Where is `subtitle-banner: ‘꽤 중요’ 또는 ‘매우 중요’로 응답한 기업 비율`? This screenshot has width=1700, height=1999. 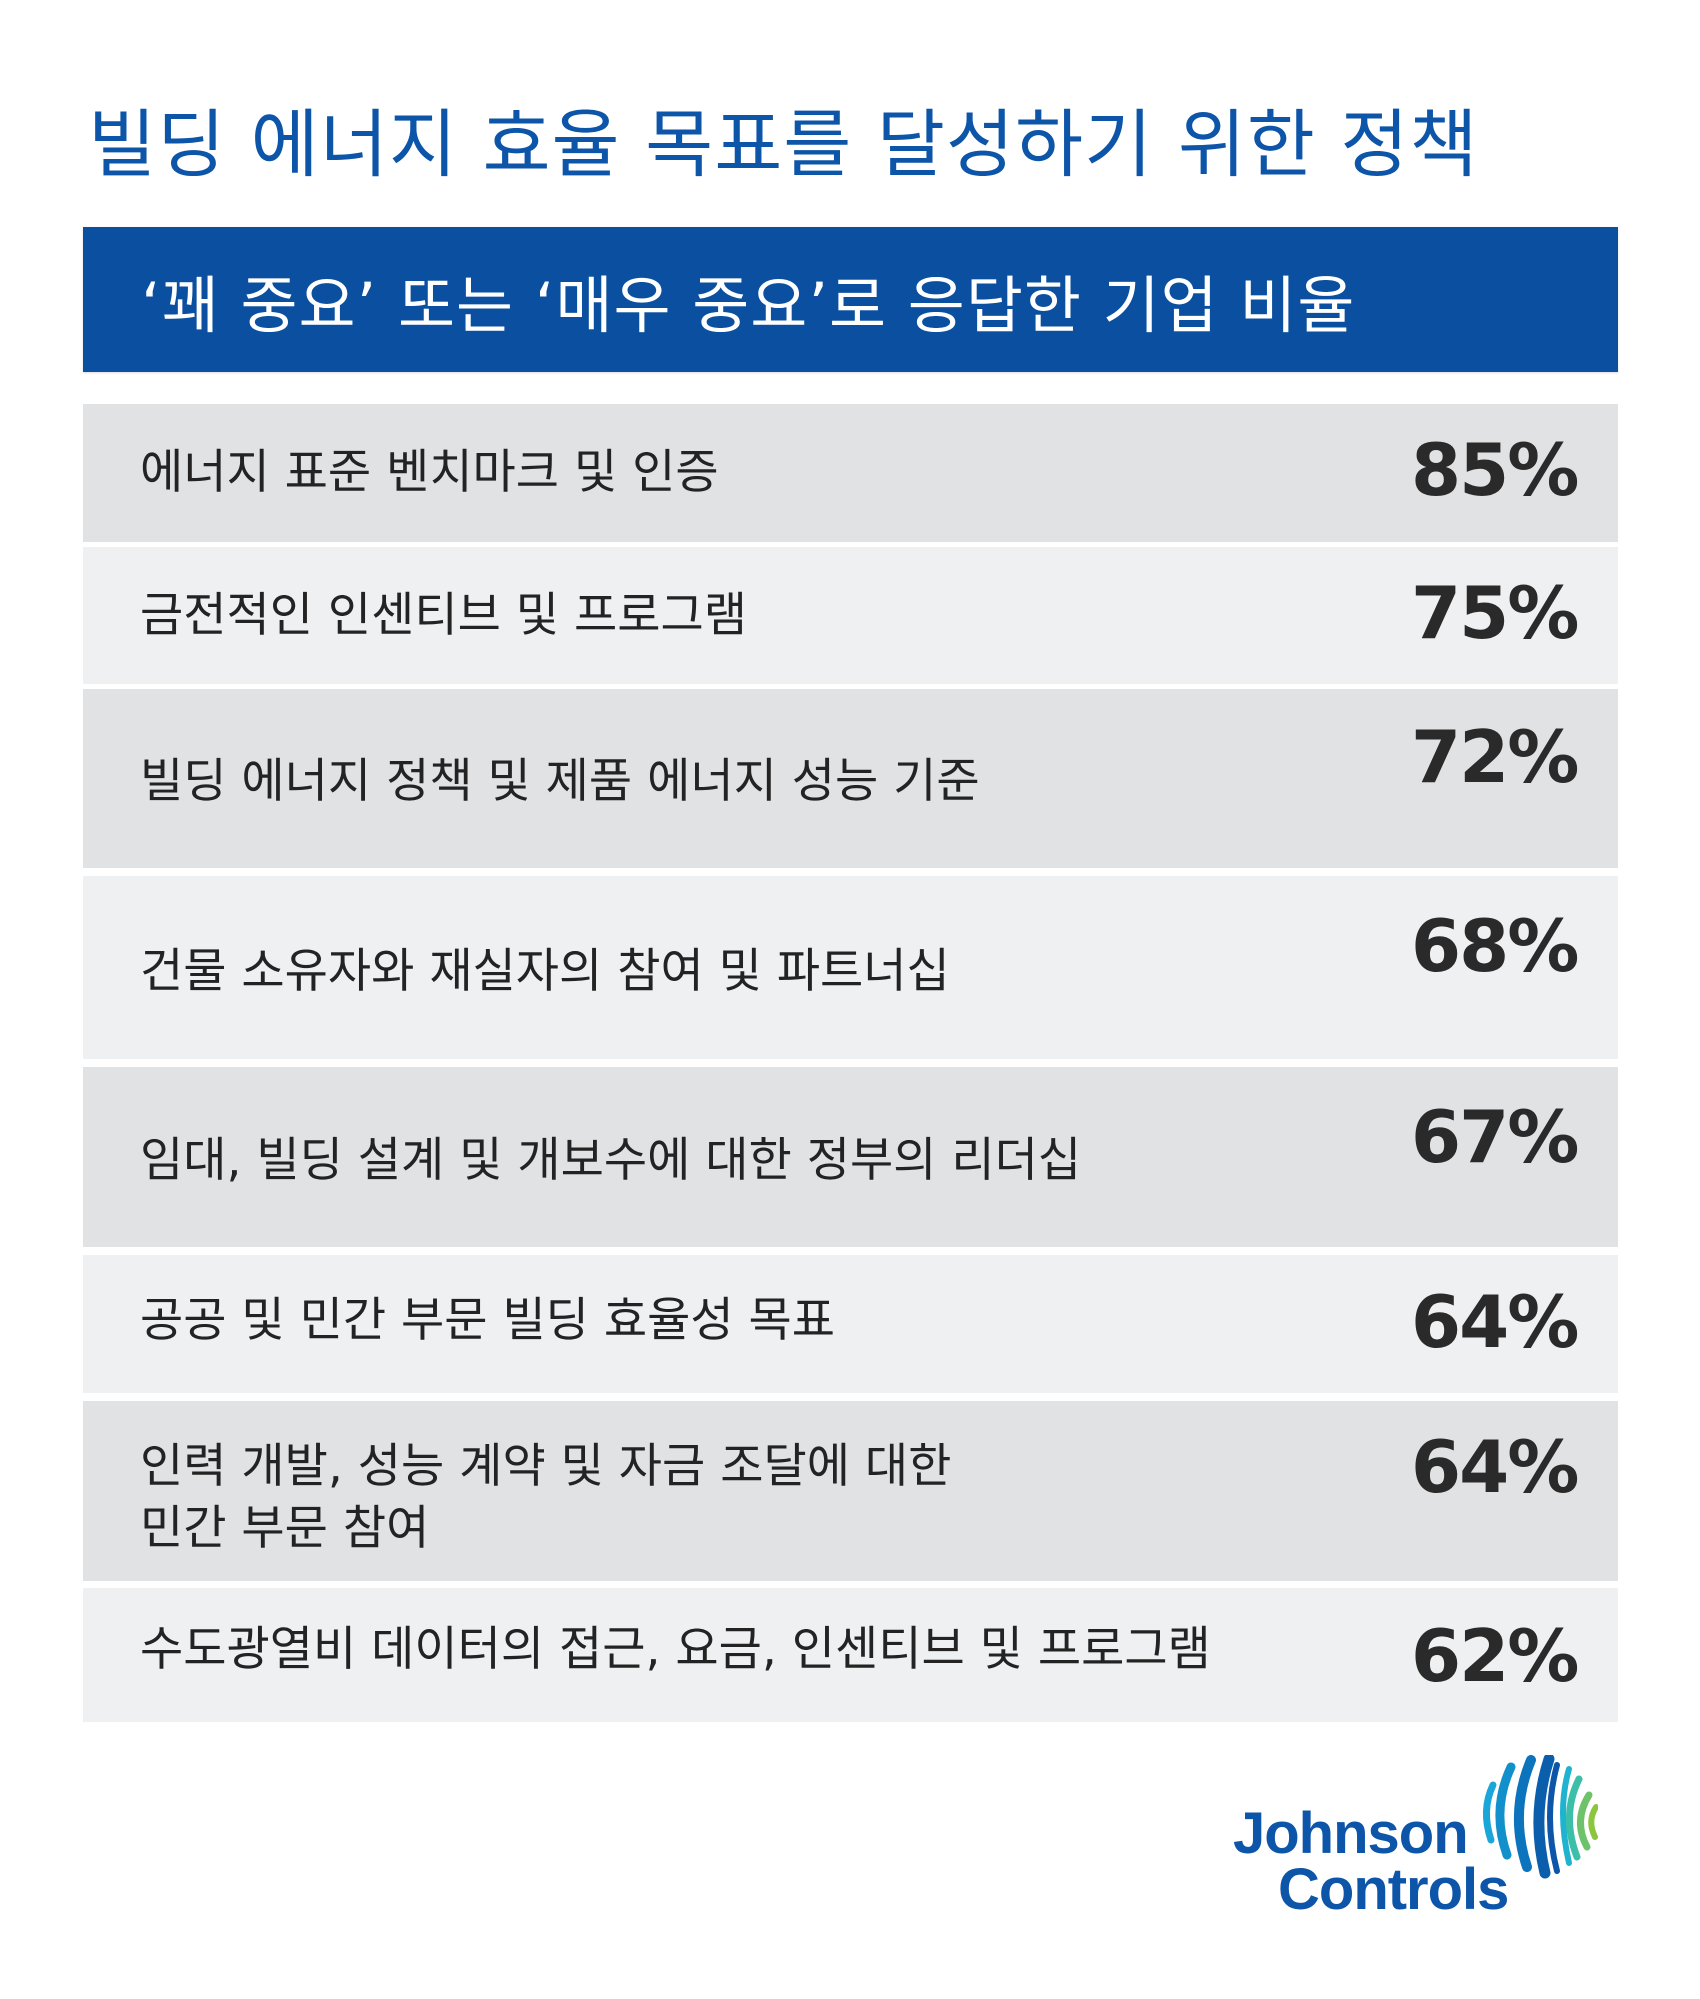 subtitle-banner: ‘꽤 중요’ 또는 ‘매우 중요’로 응답한 기업 비율 is located at coordinates (850, 299).